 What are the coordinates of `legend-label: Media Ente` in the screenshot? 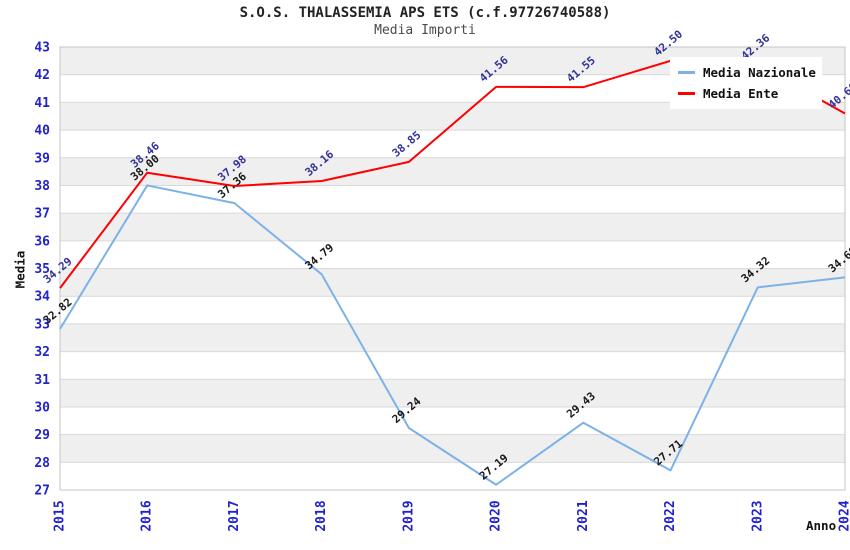 It's located at (741, 93).